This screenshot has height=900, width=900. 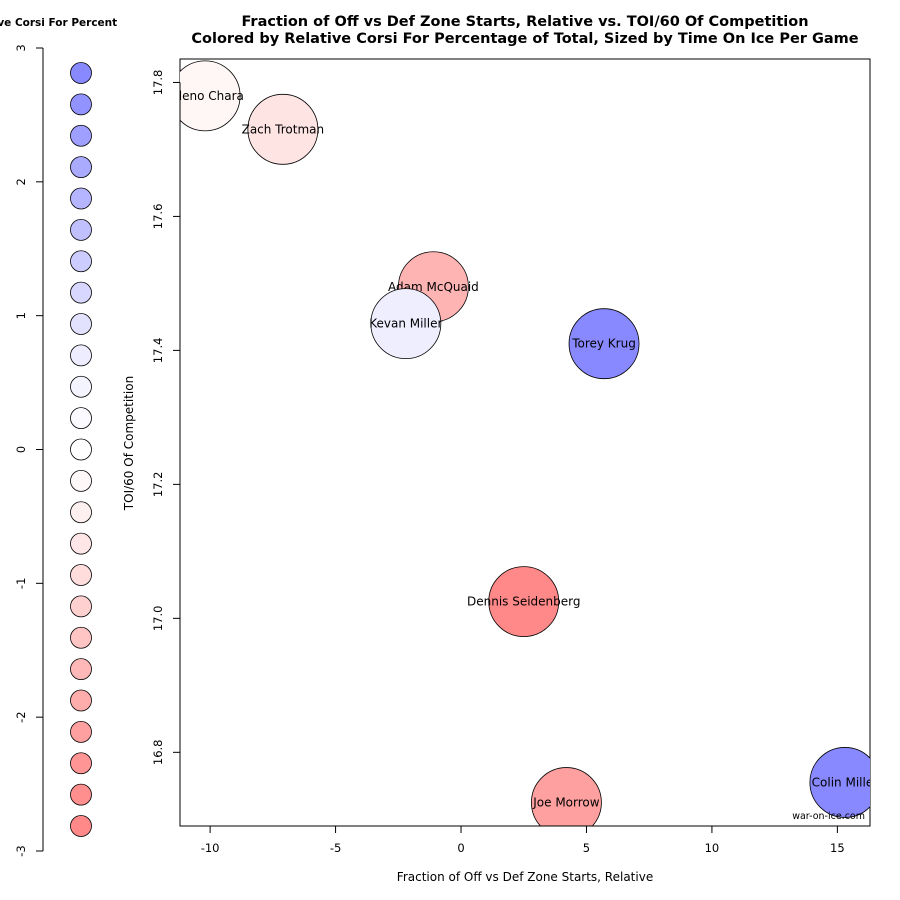 I want to click on legend-title: Relative Corsi For Percent, so click(x=58, y=23).